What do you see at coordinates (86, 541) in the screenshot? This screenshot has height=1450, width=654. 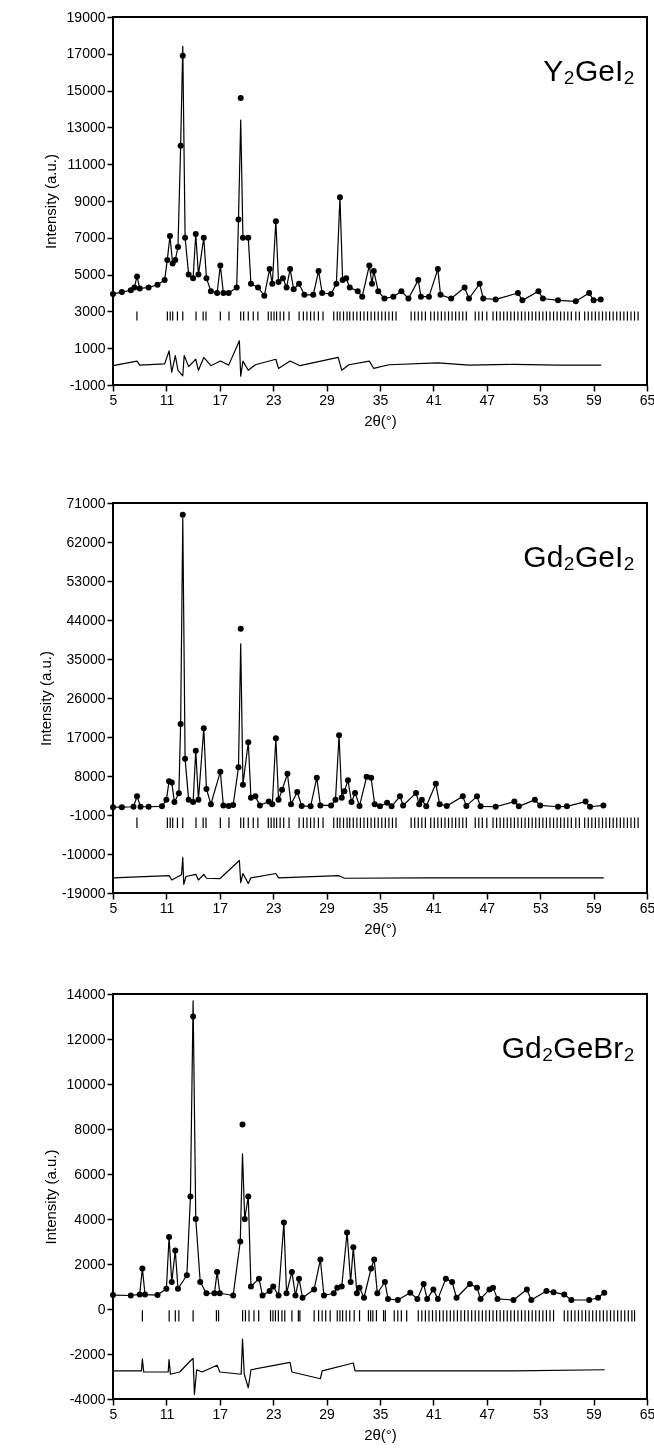 I see `y-tick-label: 62000` at bounding box center [86, 541].